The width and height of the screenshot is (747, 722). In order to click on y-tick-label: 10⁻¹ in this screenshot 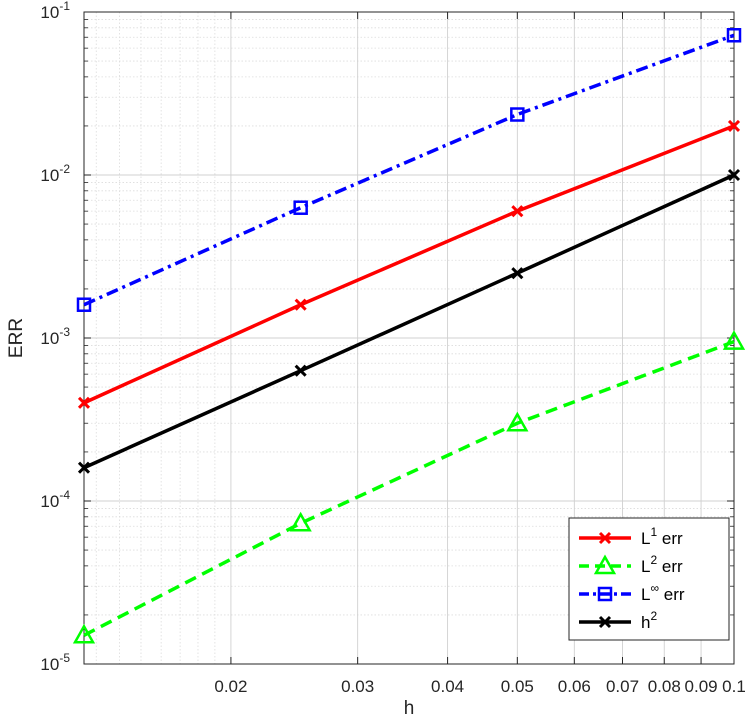, I will do `click(55, 11)`.